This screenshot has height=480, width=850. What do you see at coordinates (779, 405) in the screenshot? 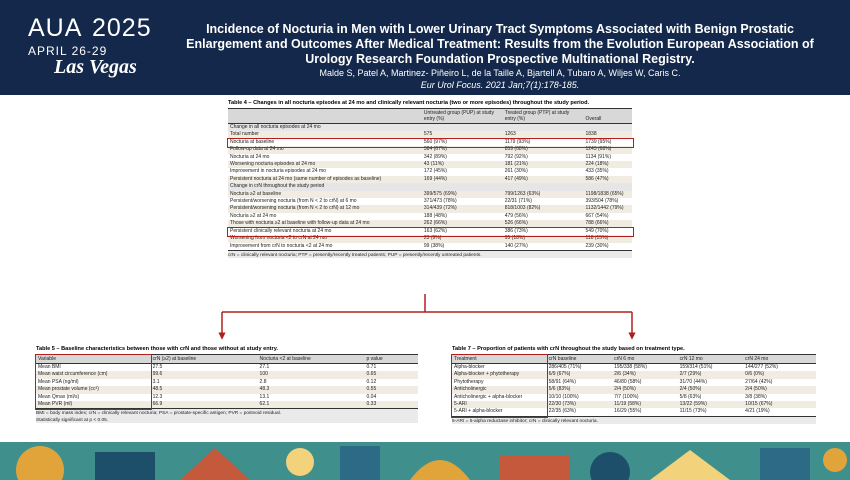
I see `table-cell: 10/15 (67%)` at bounding box center [779, 405].